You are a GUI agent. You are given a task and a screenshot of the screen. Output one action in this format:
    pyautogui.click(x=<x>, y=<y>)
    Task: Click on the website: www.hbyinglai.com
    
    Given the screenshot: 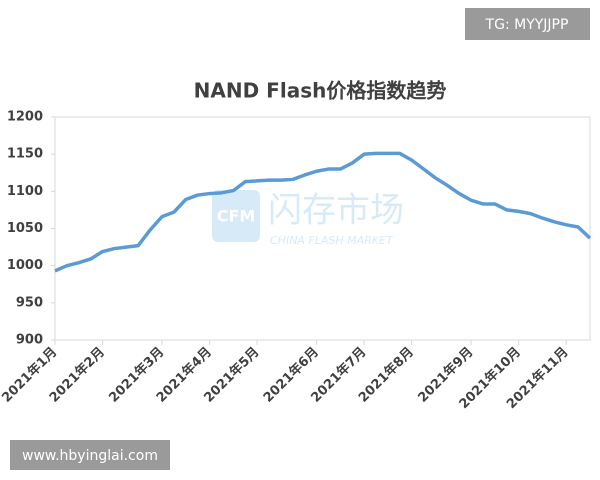 What is the action you would take?
    pyautogui.click(x=90, y=456)
    